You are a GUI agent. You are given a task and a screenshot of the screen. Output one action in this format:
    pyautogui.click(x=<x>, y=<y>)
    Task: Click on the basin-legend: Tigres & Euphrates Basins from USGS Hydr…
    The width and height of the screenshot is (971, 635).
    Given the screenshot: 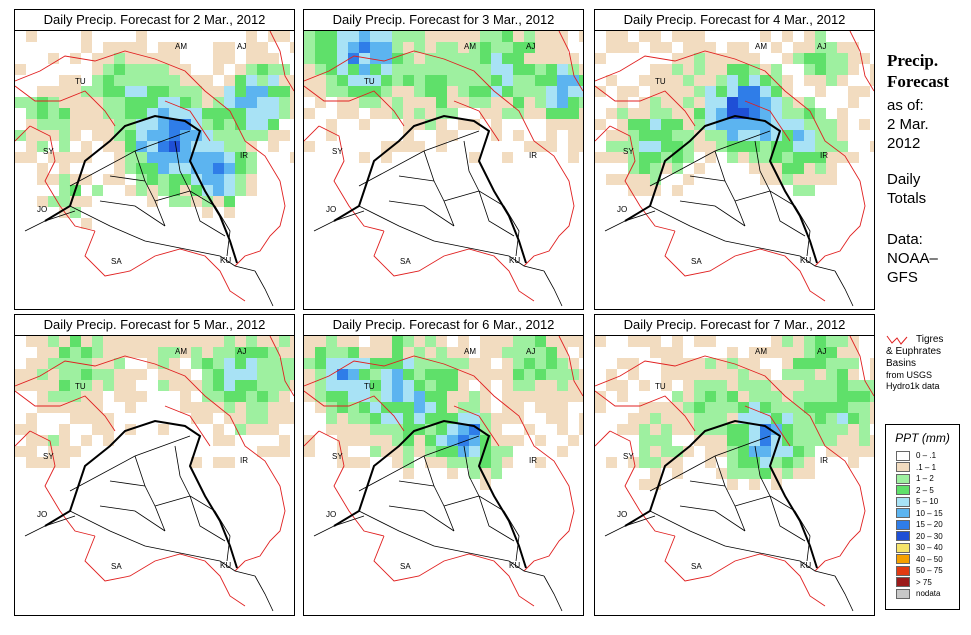 What is the action you would take?
    pyautogui.click(x=914, y=363)
    